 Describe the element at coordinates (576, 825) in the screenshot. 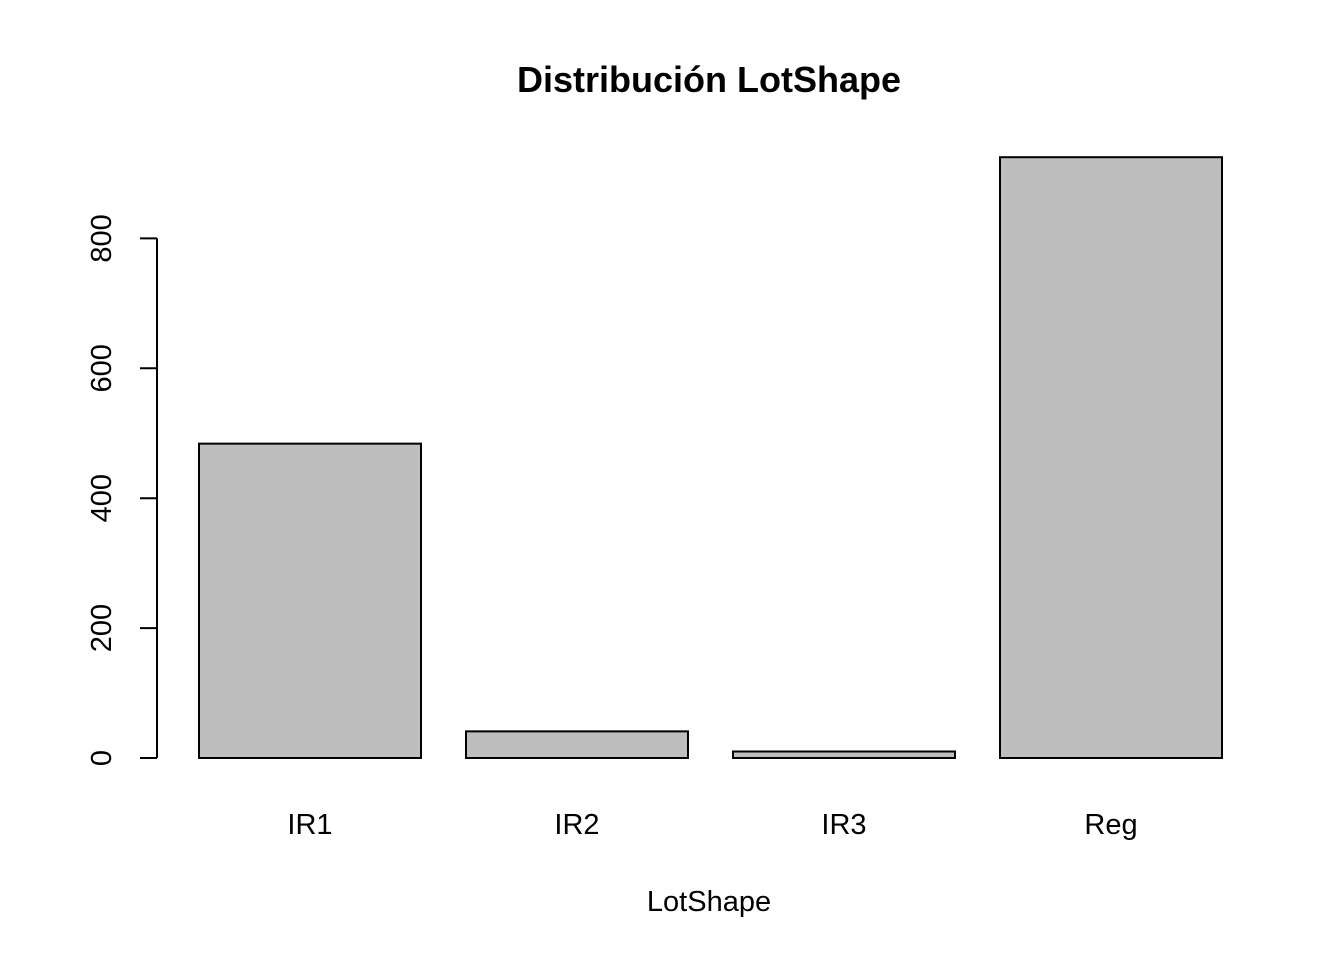

I see `x-tick-label: IR2` at that location.